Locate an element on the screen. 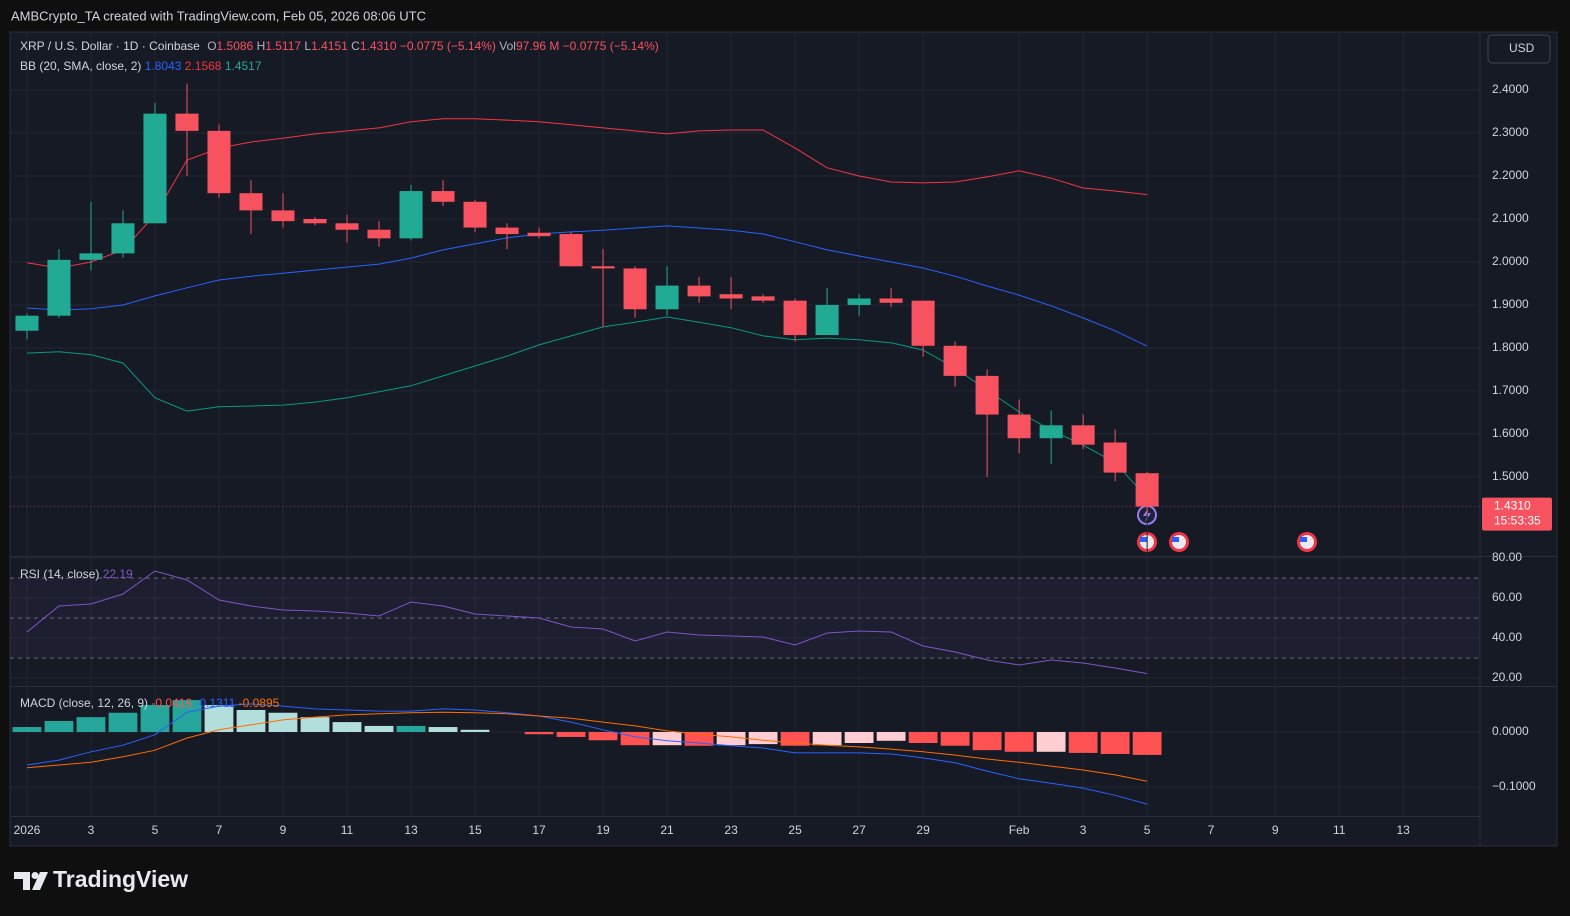 This screenshot has width=1570, height=916. last-price-box is located at coordinates (1517, 514).